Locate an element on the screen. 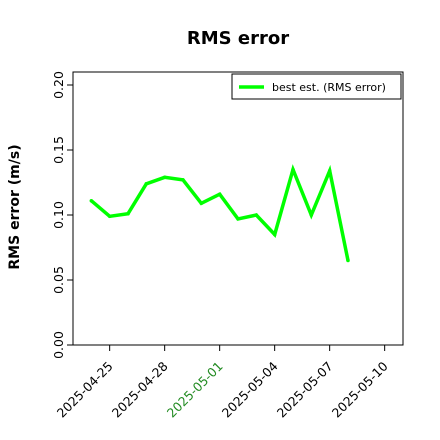  y-tick-label: 0.05 is located at coordinates (58, 280).